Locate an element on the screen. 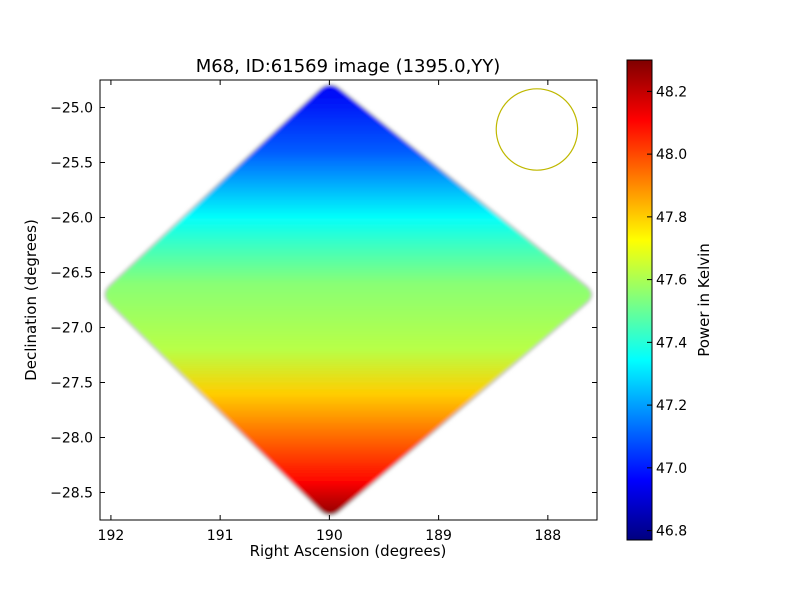  colorbar-scale is located at coordinates (639, 300).